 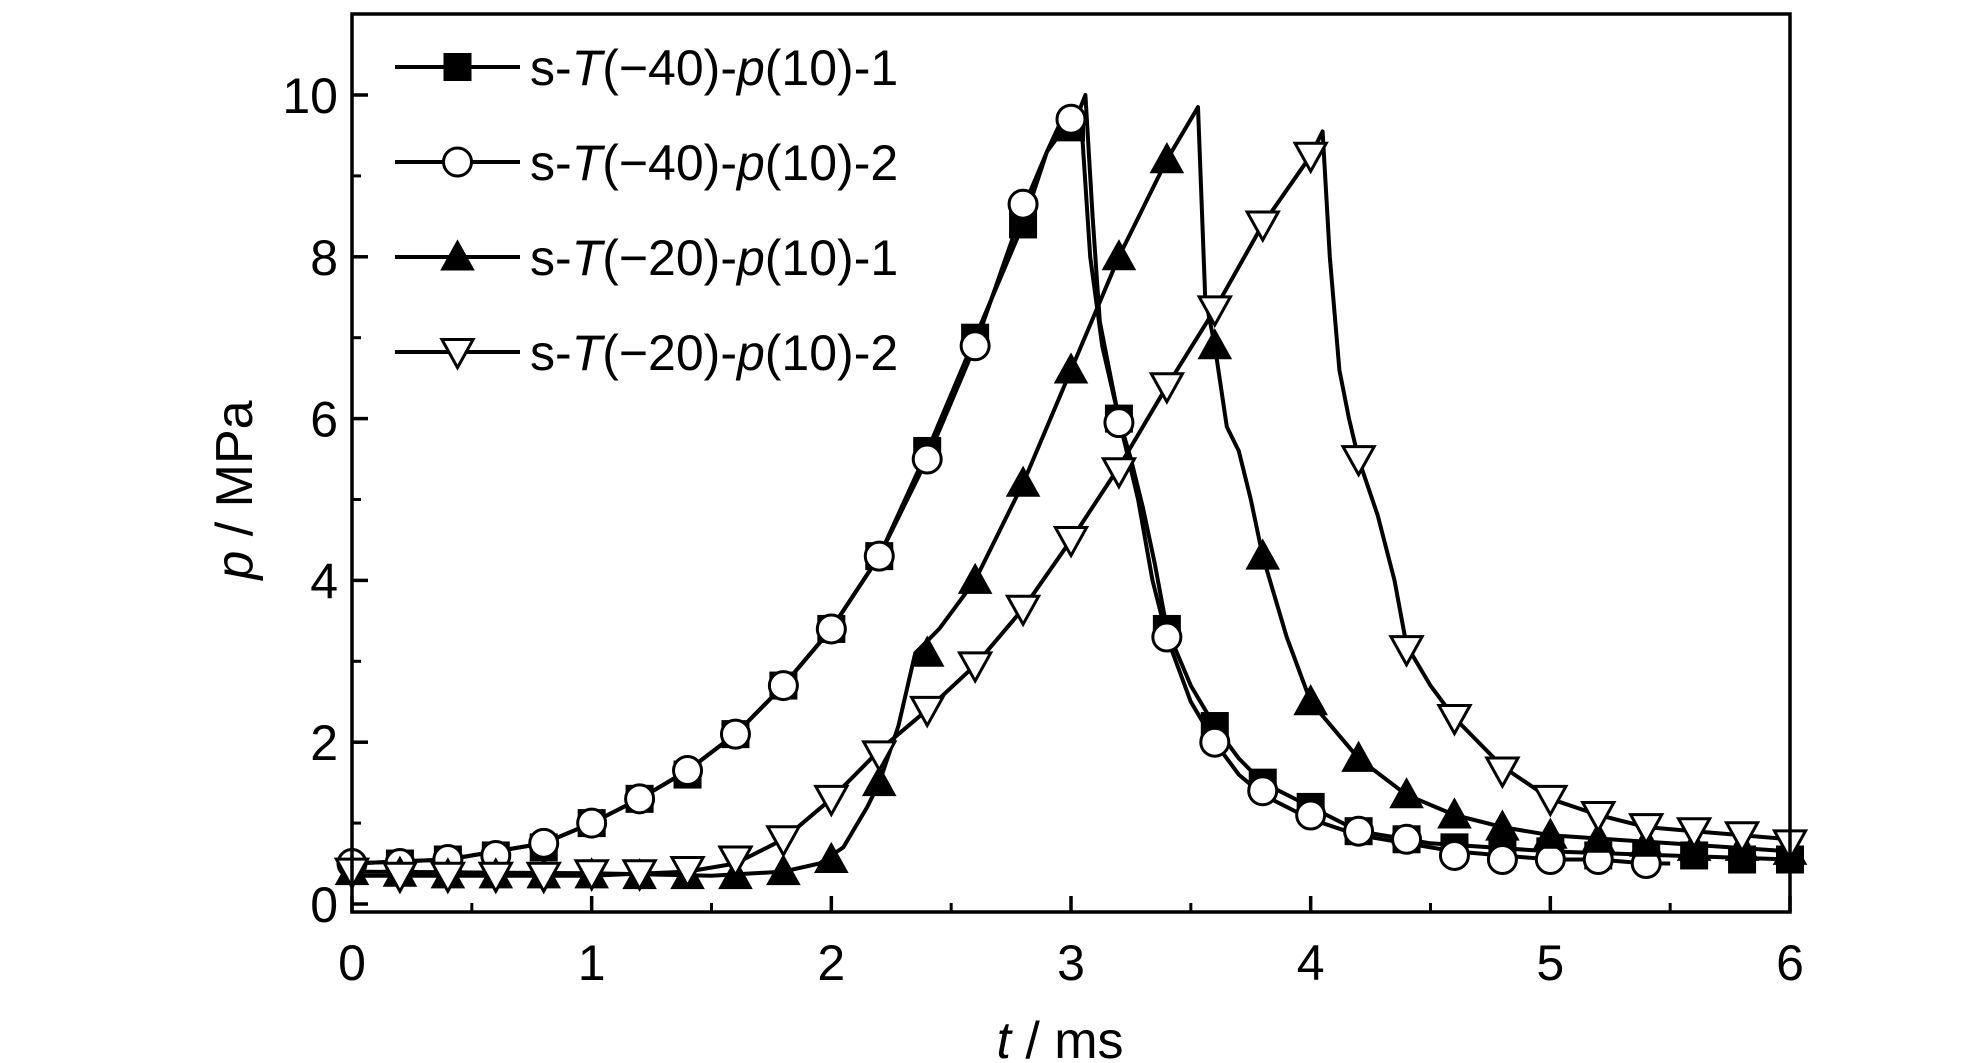 What do you see at coordinates (310, 96) in the screenshot?
I see `y-tick-label: 10` at bounding box center [310, 96].